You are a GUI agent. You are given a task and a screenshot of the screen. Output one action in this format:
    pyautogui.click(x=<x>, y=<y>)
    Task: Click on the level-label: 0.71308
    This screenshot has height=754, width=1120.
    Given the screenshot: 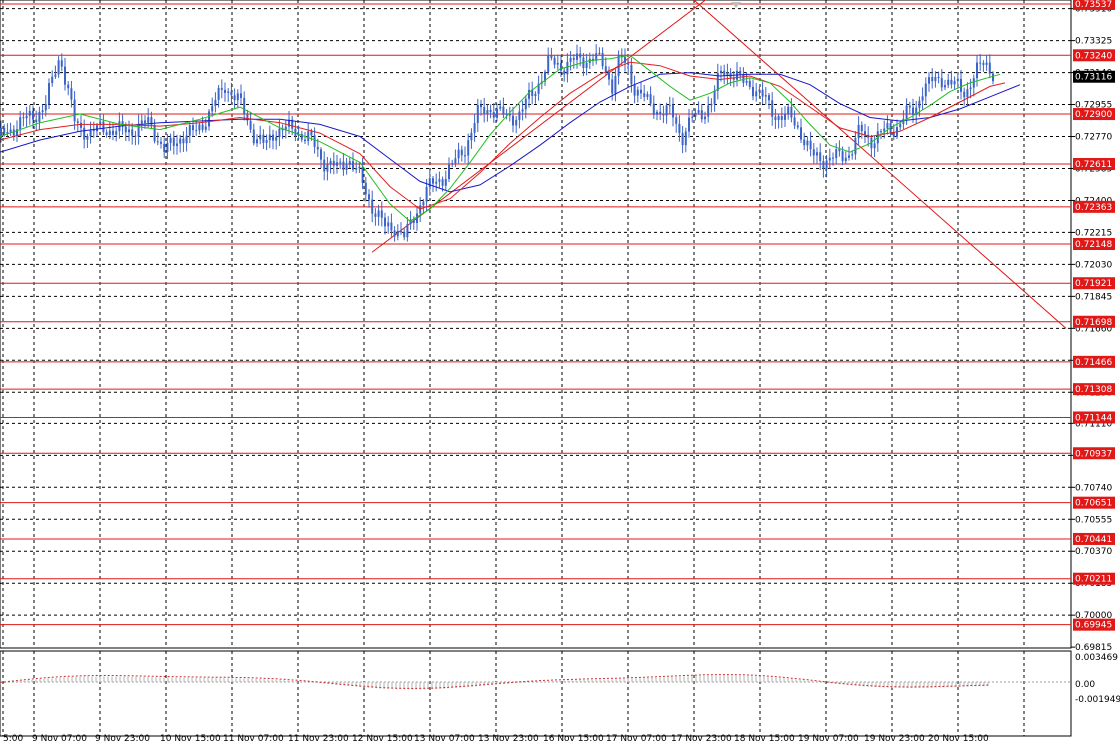 What is the action you would take?
    pyautogui.click(x=1093, y=390)
    